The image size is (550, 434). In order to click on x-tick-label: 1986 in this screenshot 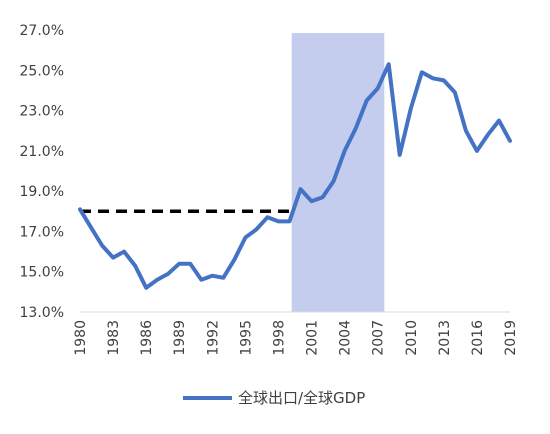, I will do `click(147, 338)`.